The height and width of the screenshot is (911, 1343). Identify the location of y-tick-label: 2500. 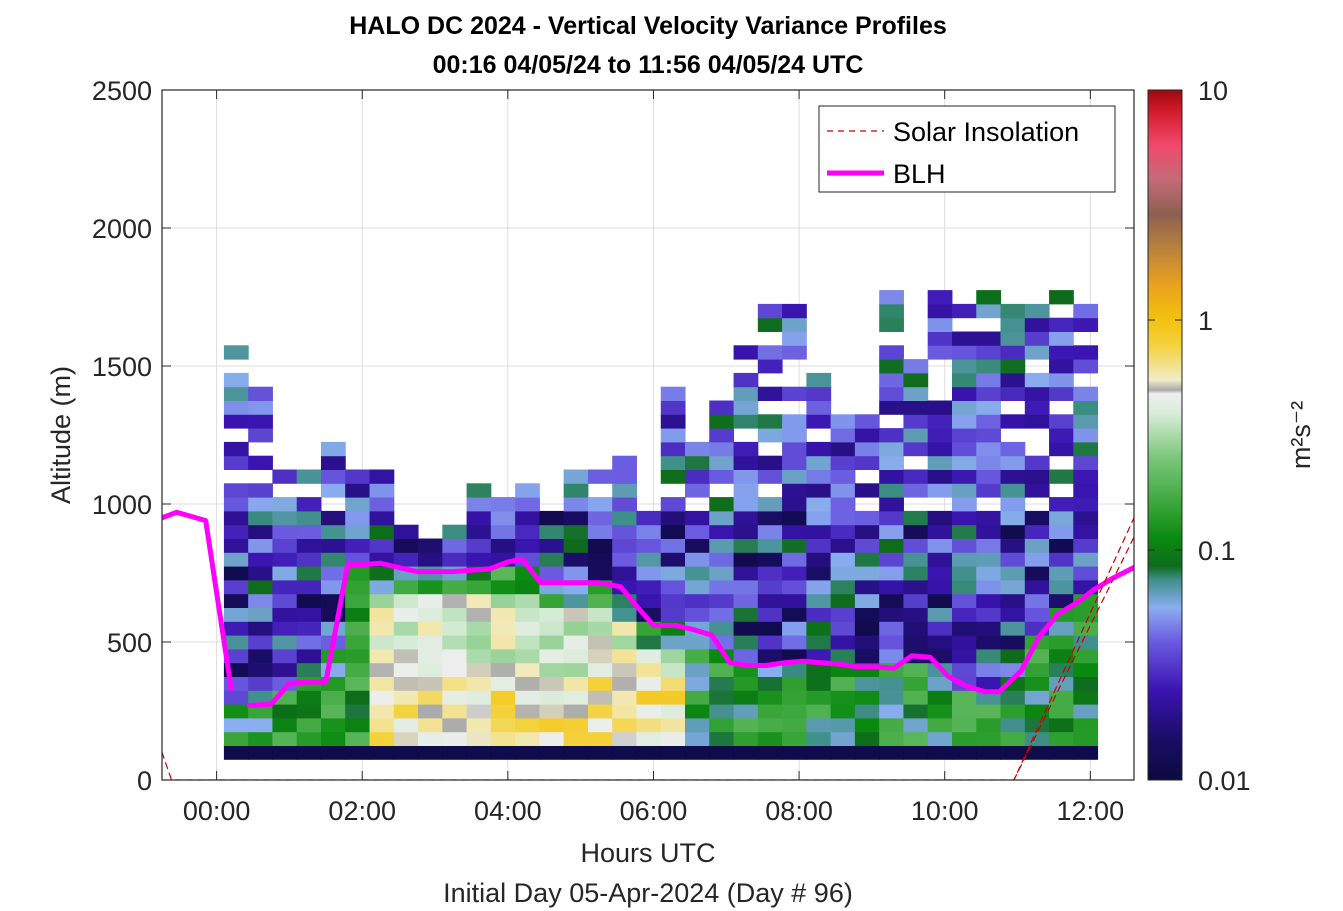
(122, 91).